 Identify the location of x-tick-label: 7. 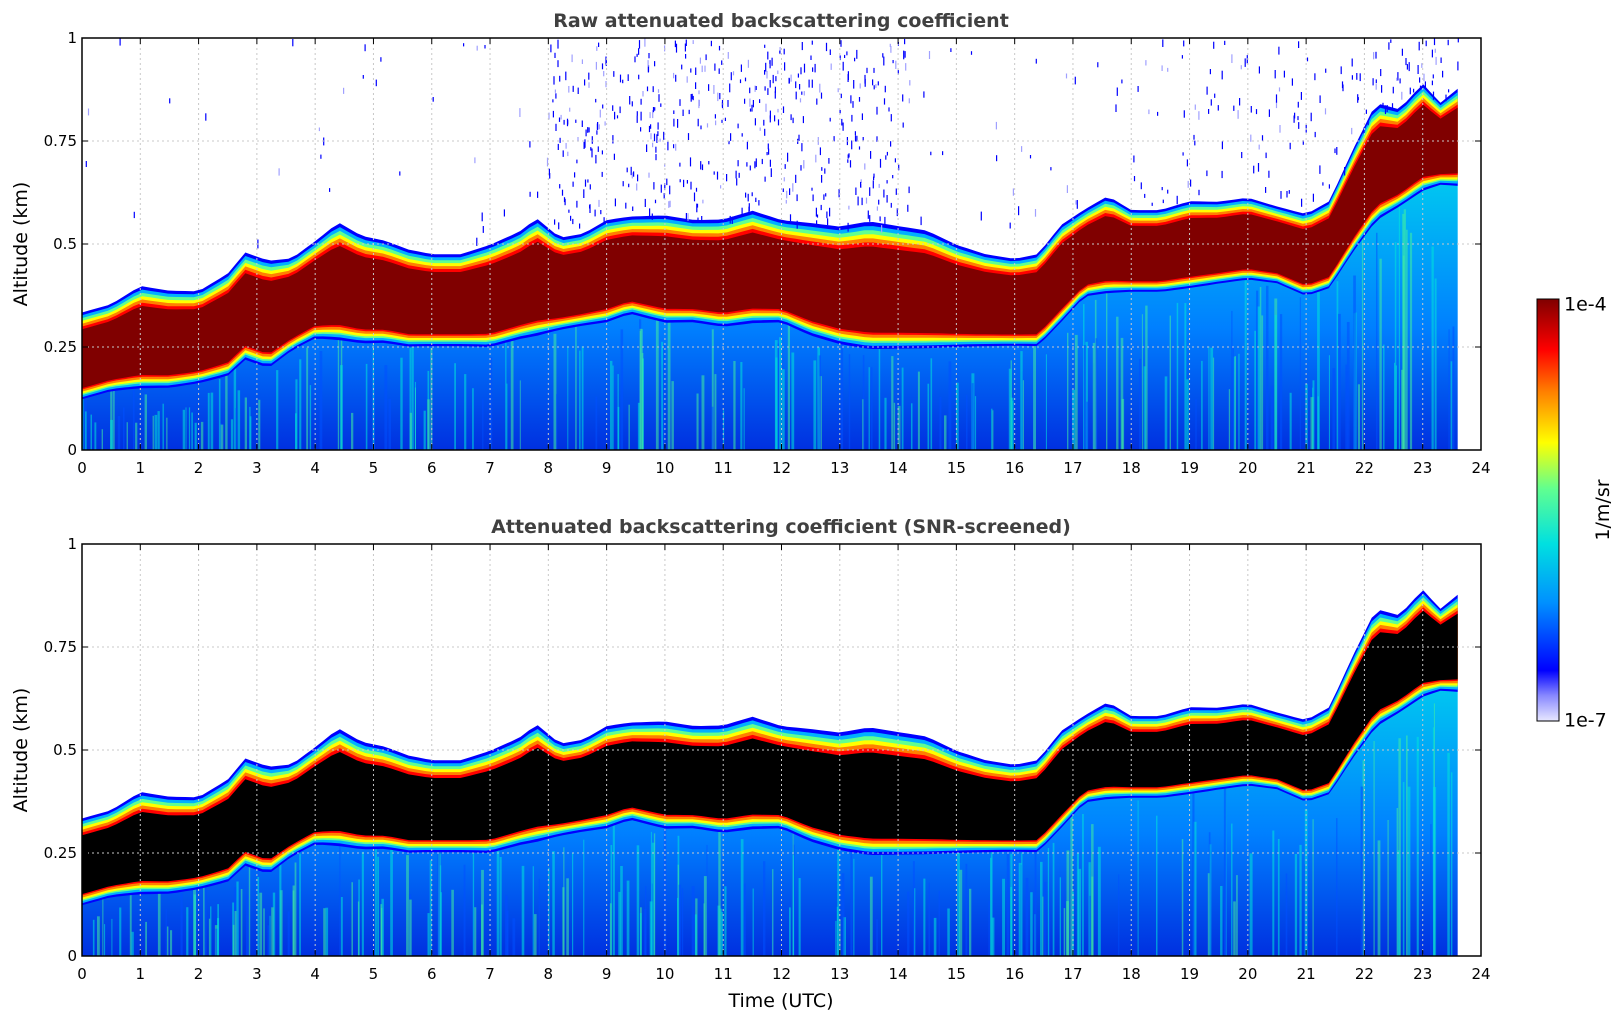
(490, 974).